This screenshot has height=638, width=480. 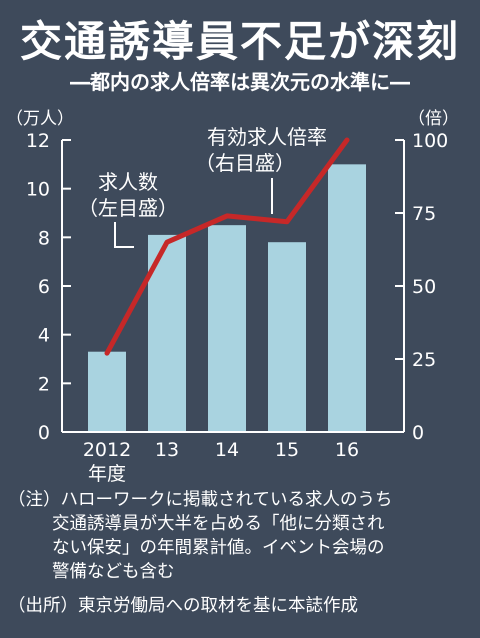 I want to click on left-tick-label: 10, so click(x=38, y=190).